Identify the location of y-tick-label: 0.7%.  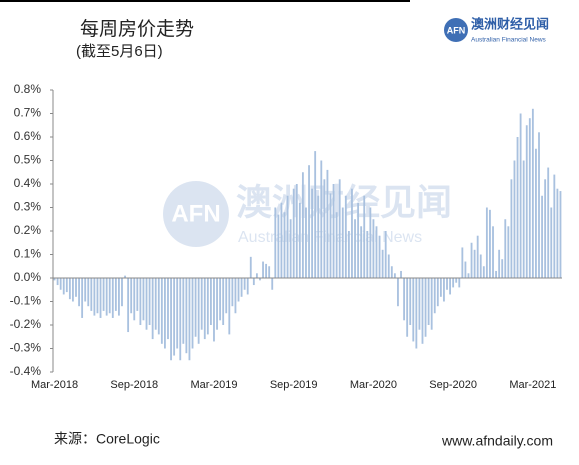
(28, 113).